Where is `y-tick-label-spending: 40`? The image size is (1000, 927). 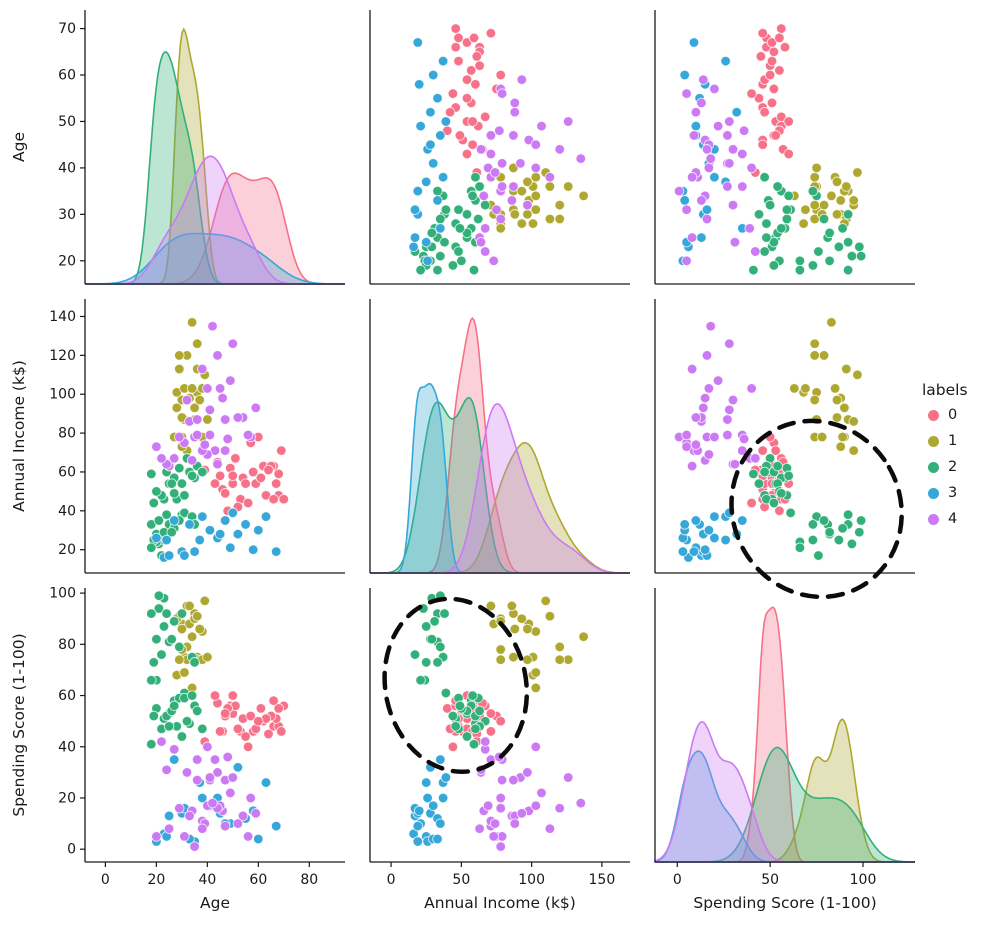
y-tick-label-spending: 40 is located at coordinates (67, 747).